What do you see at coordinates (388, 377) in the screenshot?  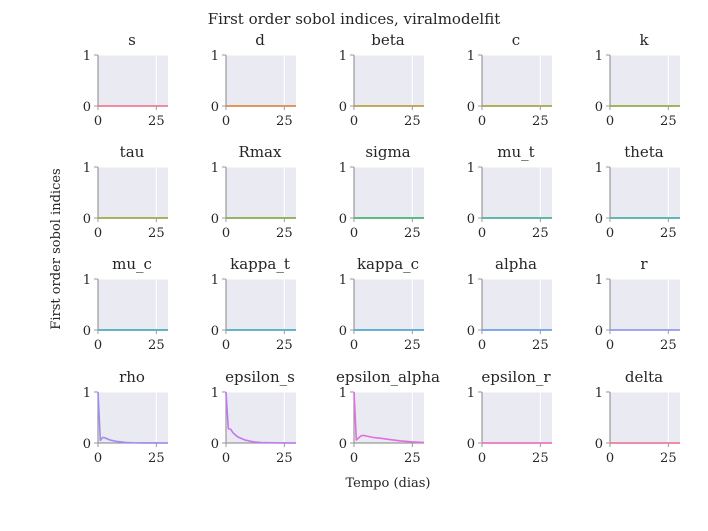 I see `subplot-title: epsilon_alpha` at bounding box center [388, 377].